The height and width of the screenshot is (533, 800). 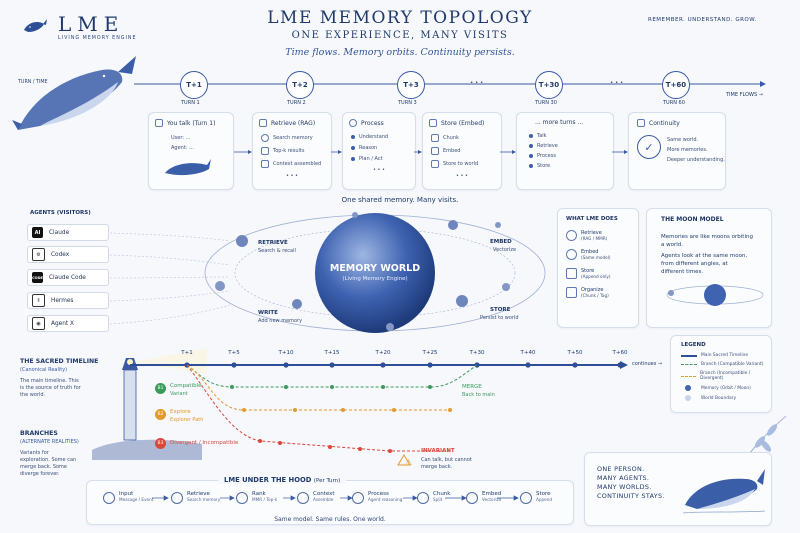 I want to click on branch-b1-name: Compatible, so click(x=186, y=386).